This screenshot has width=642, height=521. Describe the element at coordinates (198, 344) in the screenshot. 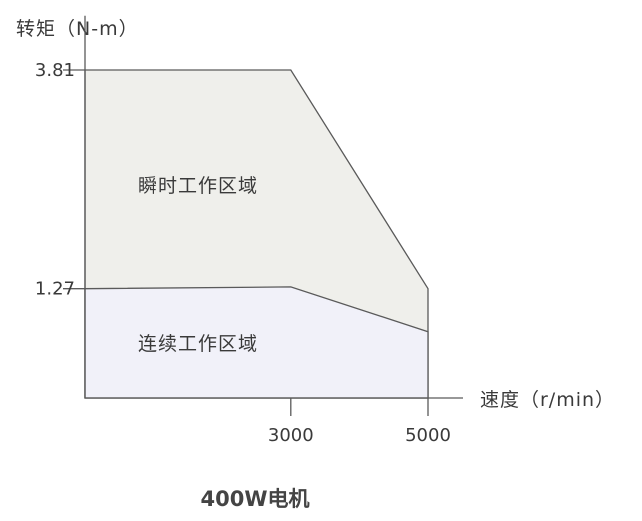

I see `region-label-continuous: 连续工作区域` at that location.